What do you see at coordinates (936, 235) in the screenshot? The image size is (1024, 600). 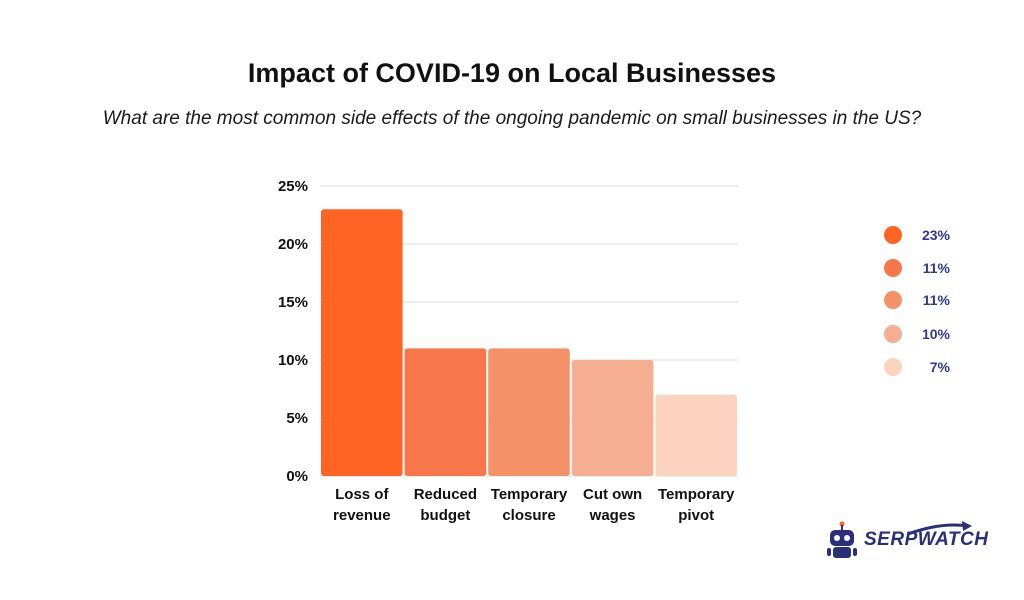 I see `legend-label: 23%` at bounding box center [936, 235].